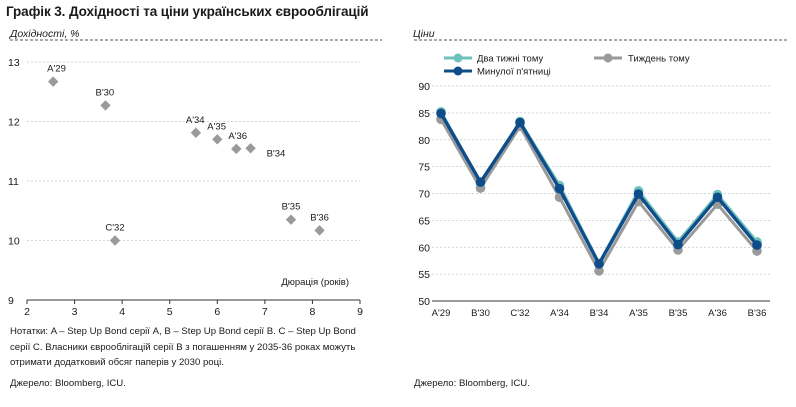  What do you see at coordinates (424, 114) in the screenshot?
I see `y-tick-label: 85` at bounding box center [424, 114].